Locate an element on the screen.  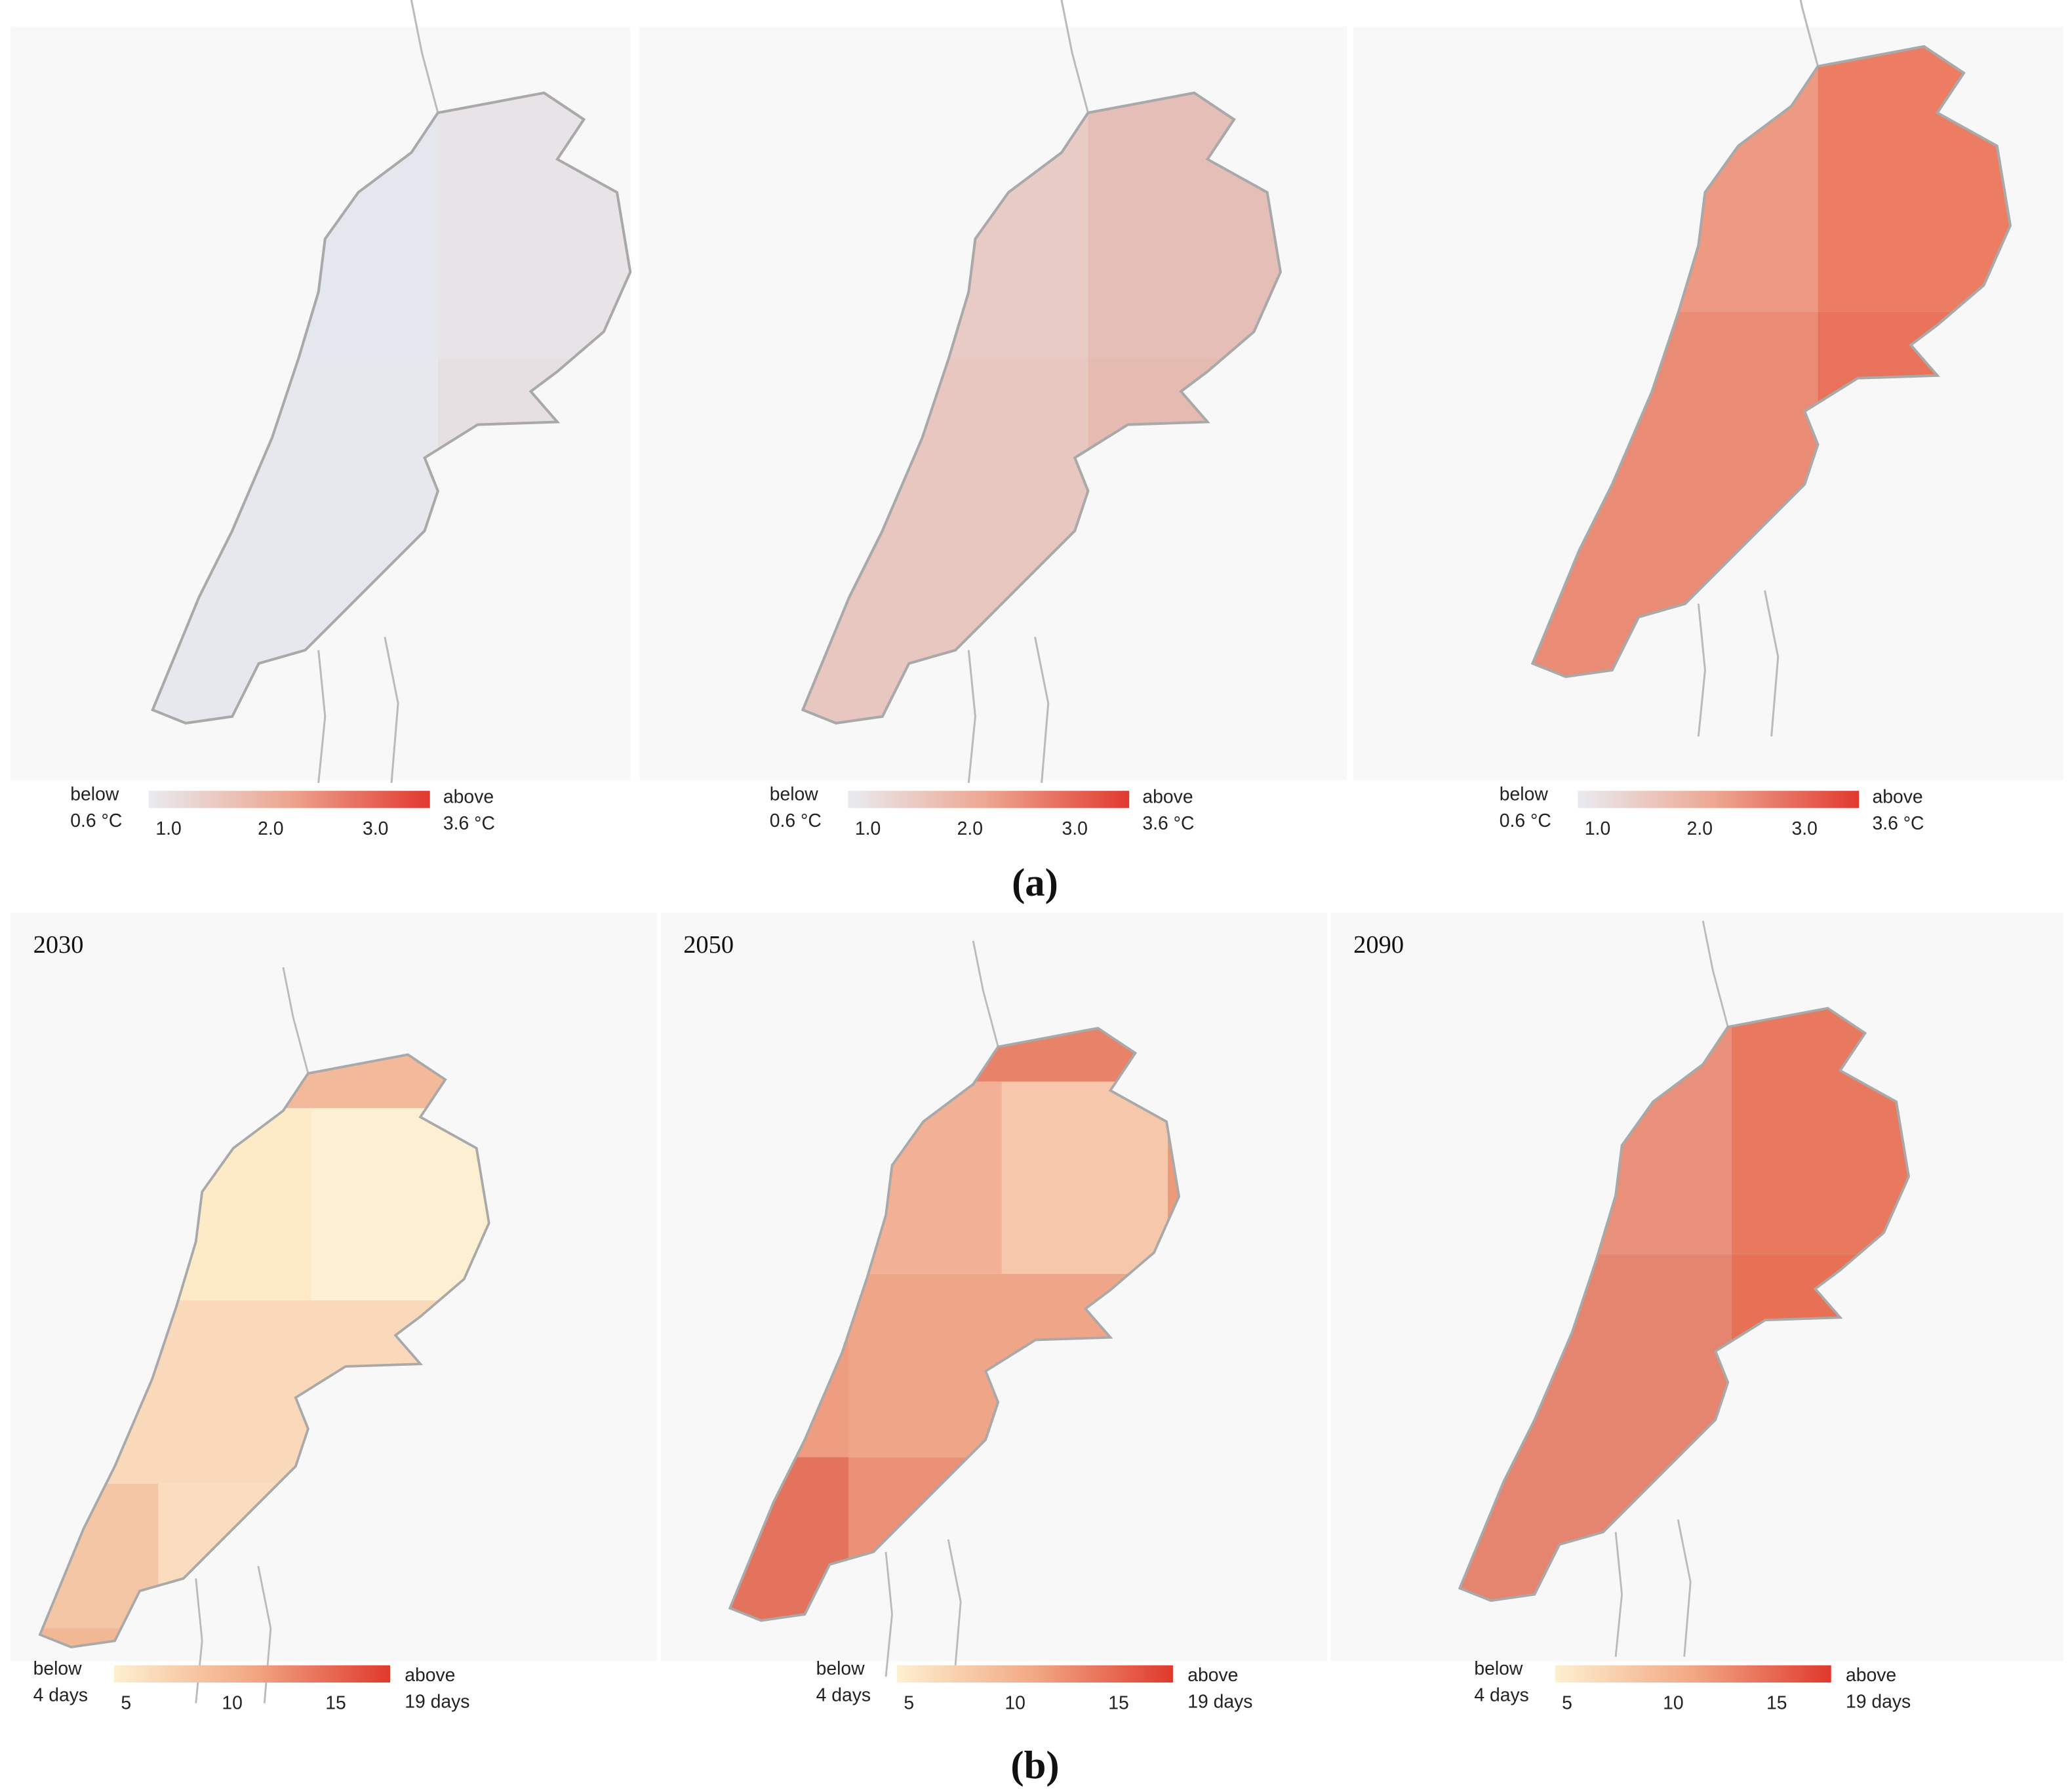
year-label: 2090 is located at coordinates (1379, 945).